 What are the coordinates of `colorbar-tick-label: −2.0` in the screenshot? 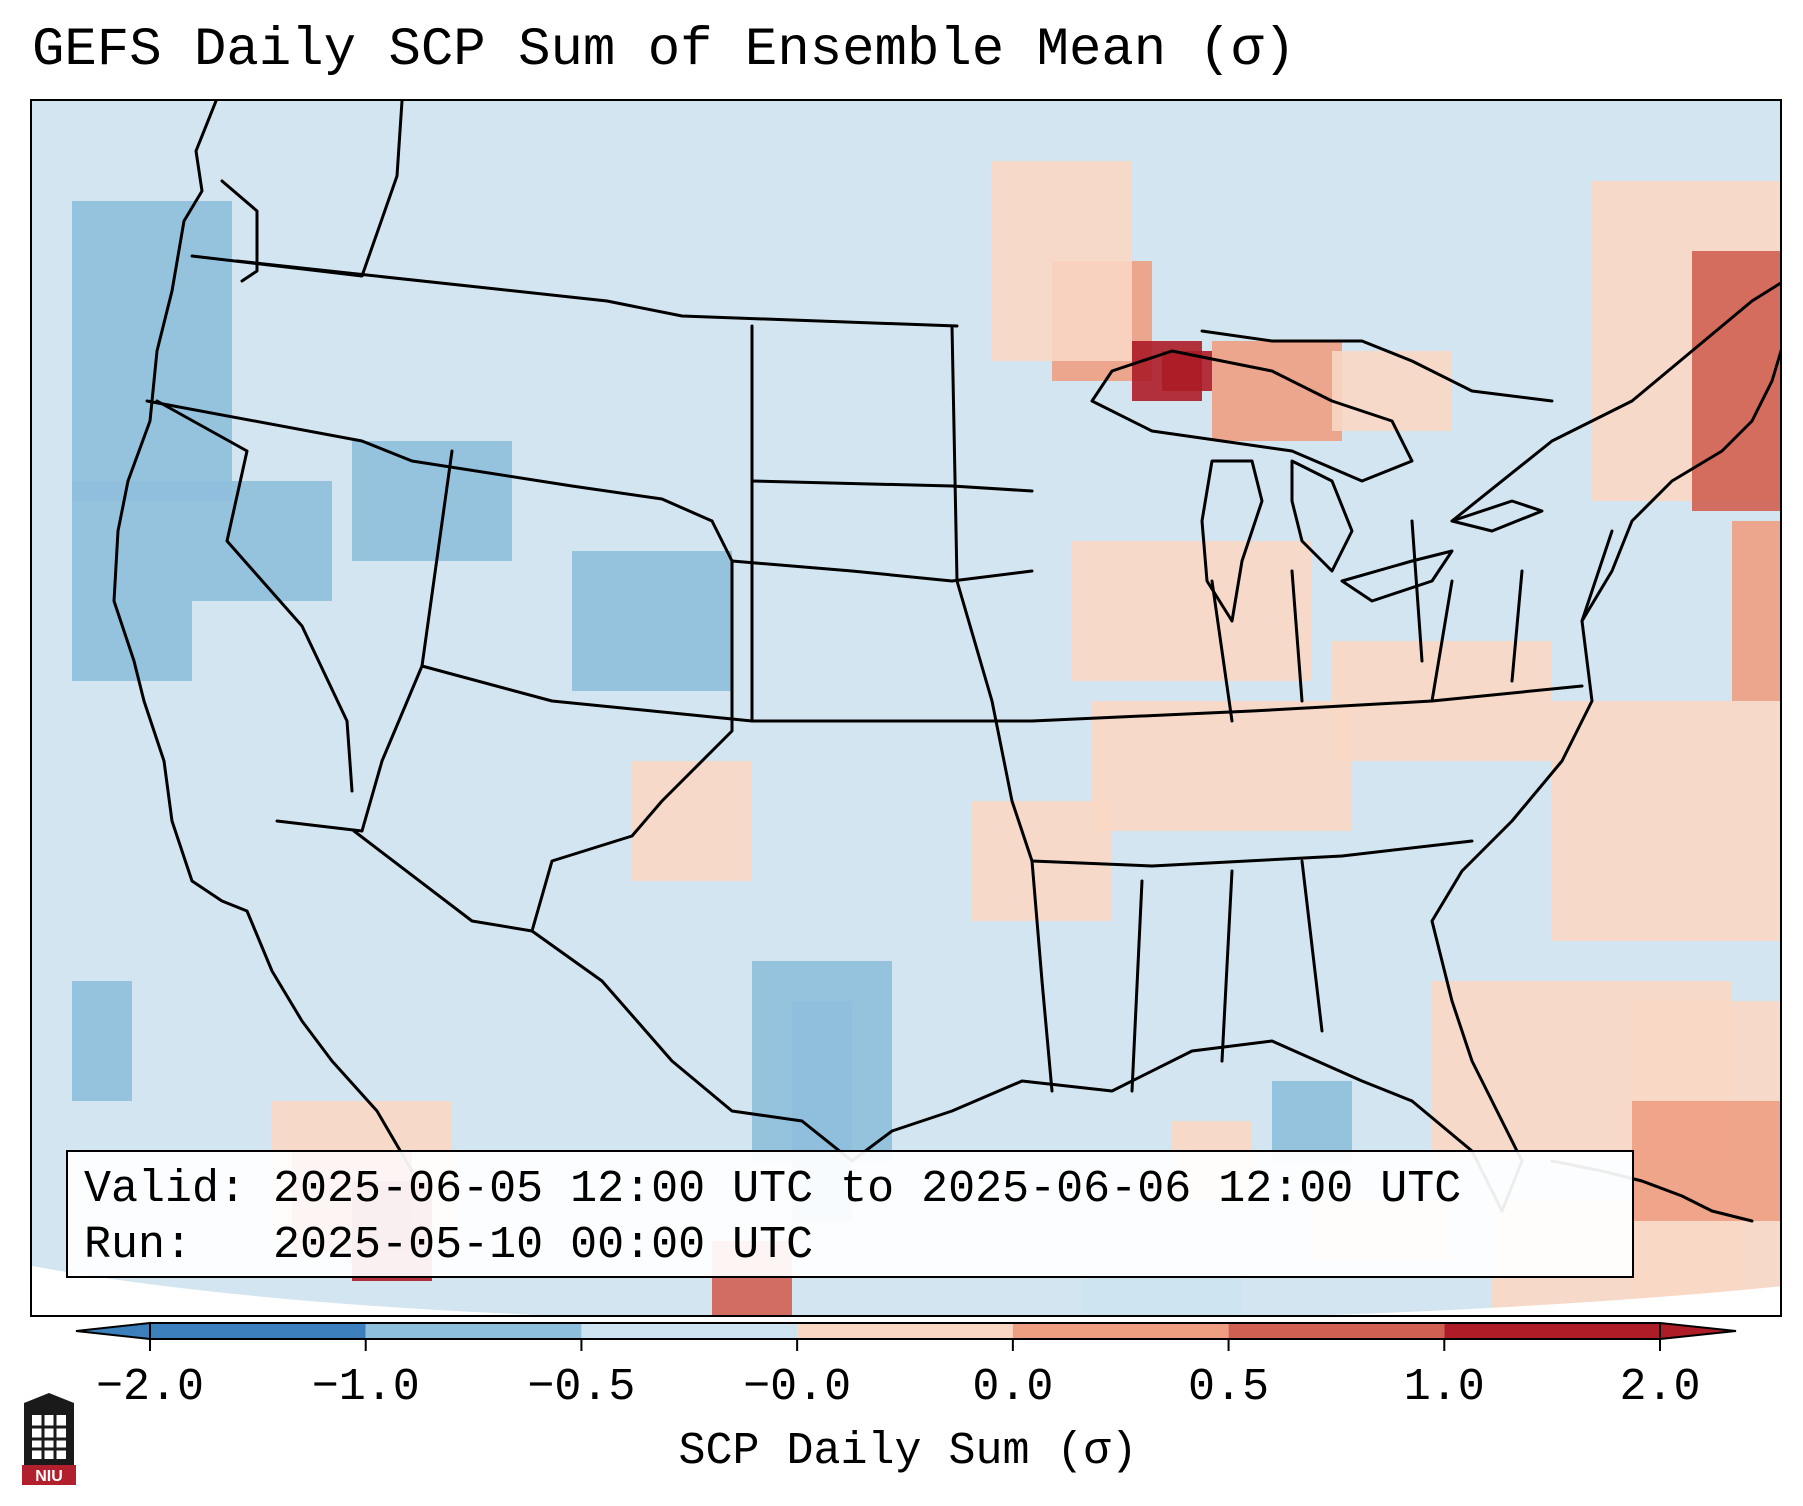 It's located at (150, 1387).